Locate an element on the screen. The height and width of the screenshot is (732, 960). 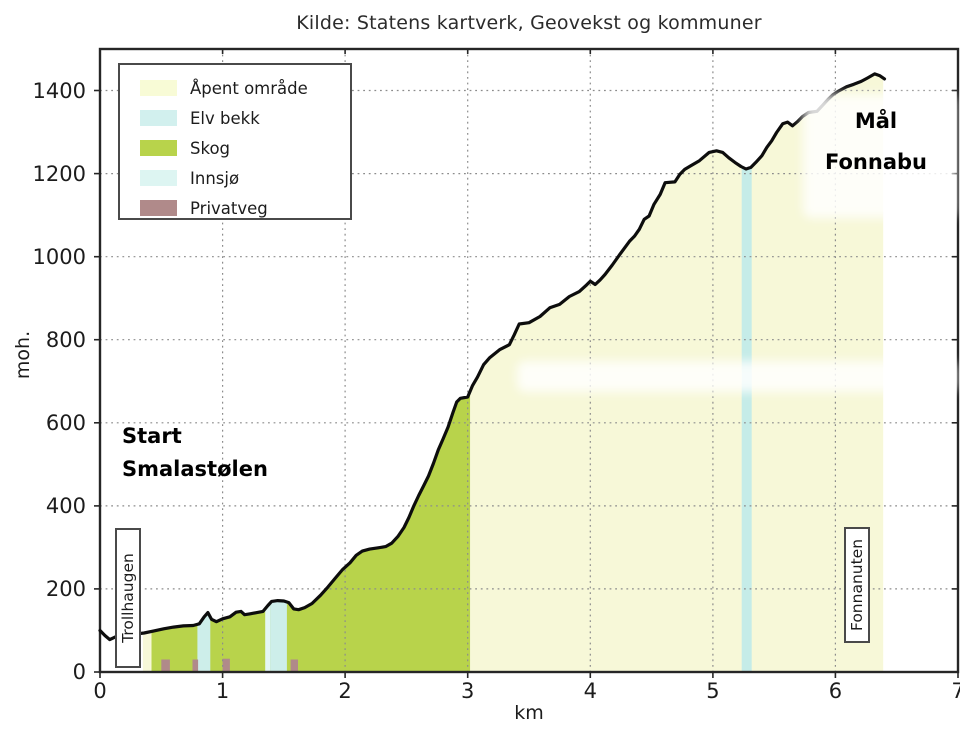
legend-label: Innsjø is located at coordinates (215, 178).